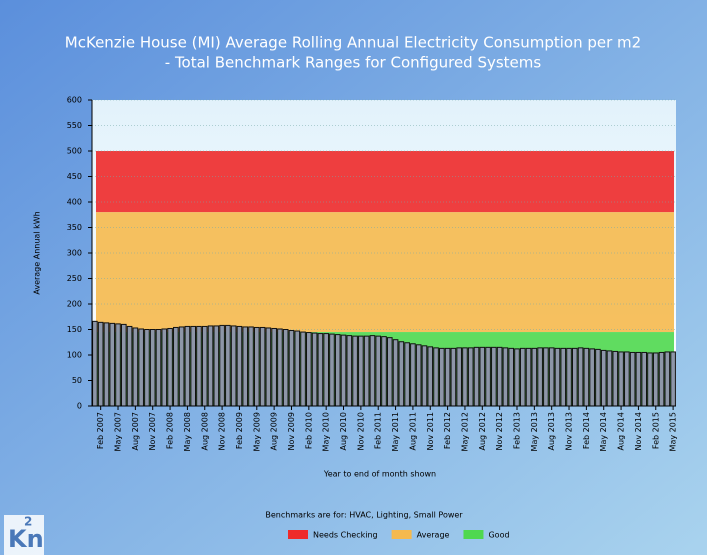  What do you see at coordinates (26, 539) in the screenshot?
I see `logo: Kn` at bounding box center [26, 539].